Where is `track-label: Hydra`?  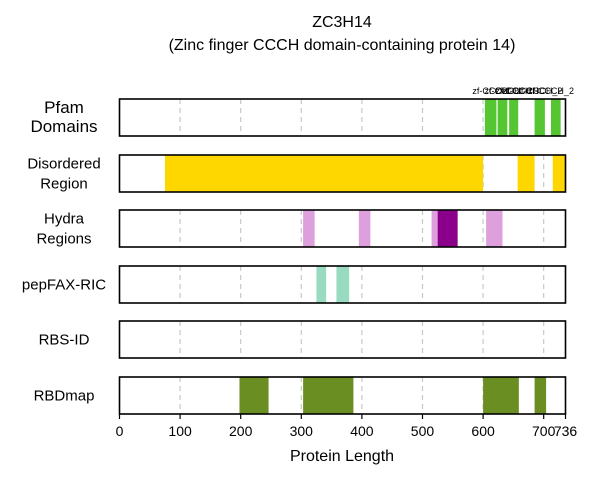
track-label: Hydra is located at coordinates (64, 219).